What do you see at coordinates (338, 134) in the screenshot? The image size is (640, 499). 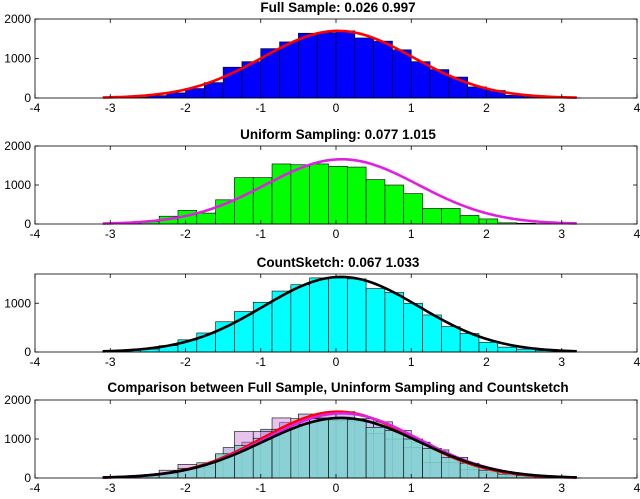 I see `panel-title: Uniform Sampling: 0.077 1.015` at bounding box center [338, 134].